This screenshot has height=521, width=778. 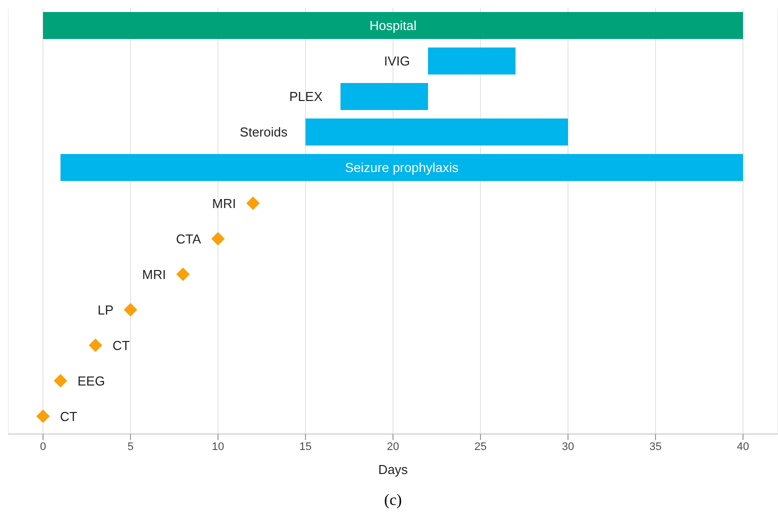 What do you see at coordinates (189, 238) in the screenshot?
I see `y-tick-label: CTA` at bounding box center [189, 238].